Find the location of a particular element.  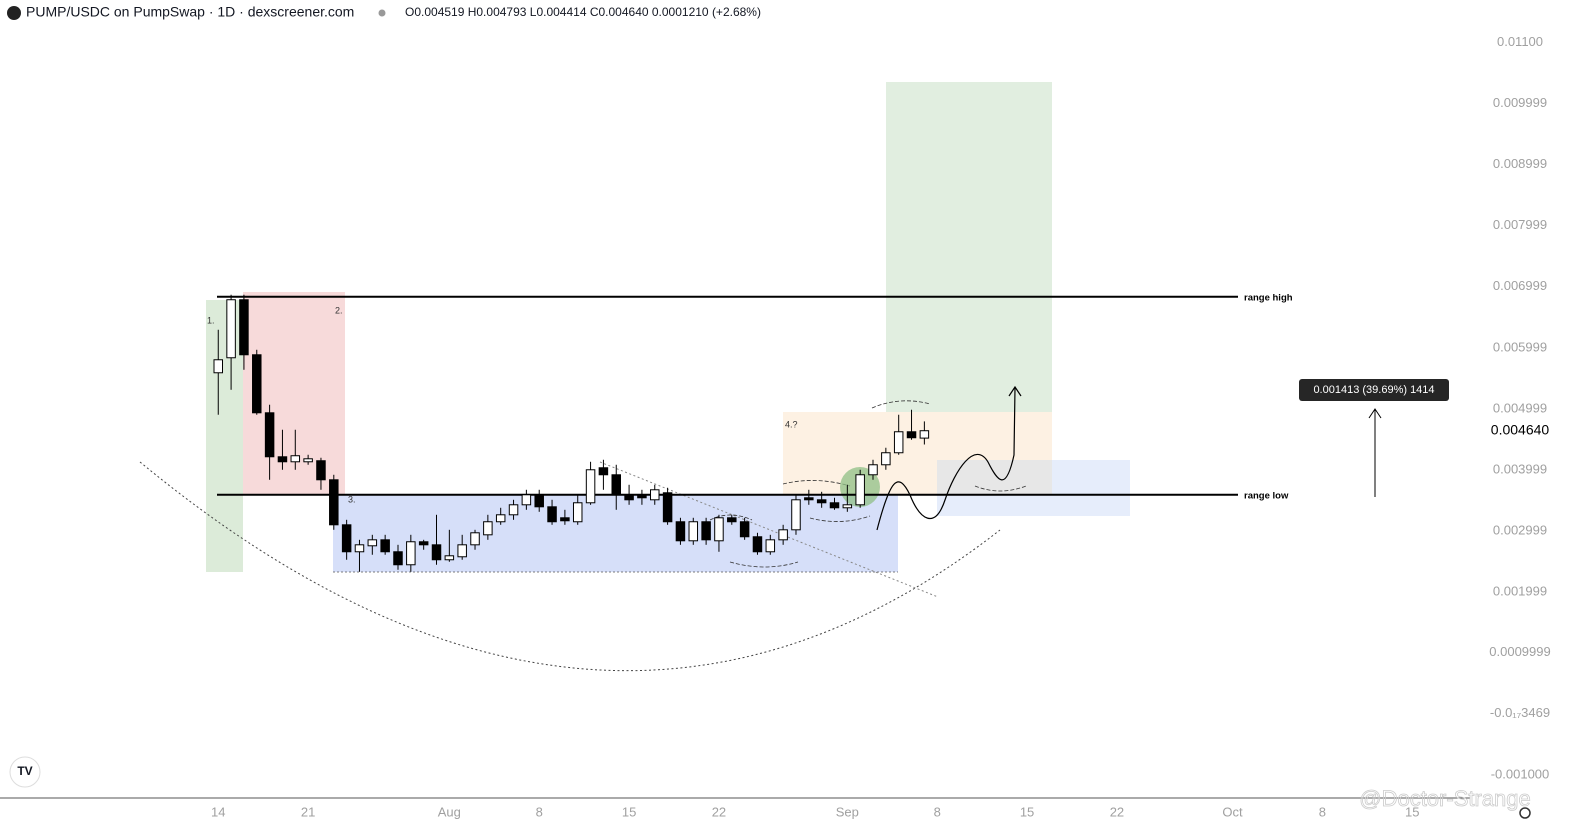

y-tick-label: -0.0₁₇3469 is located at coordinates (1520, 712).